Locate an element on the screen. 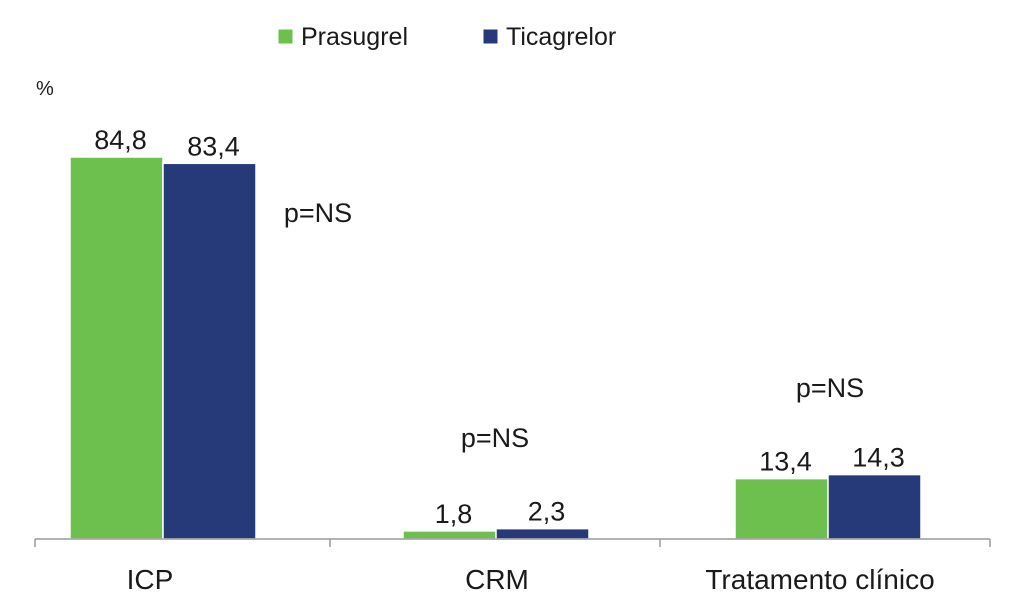 The width and height of the screenshot is (1024, 601). legend-label-0: Prasugrel is located at coordinates (354, 37).